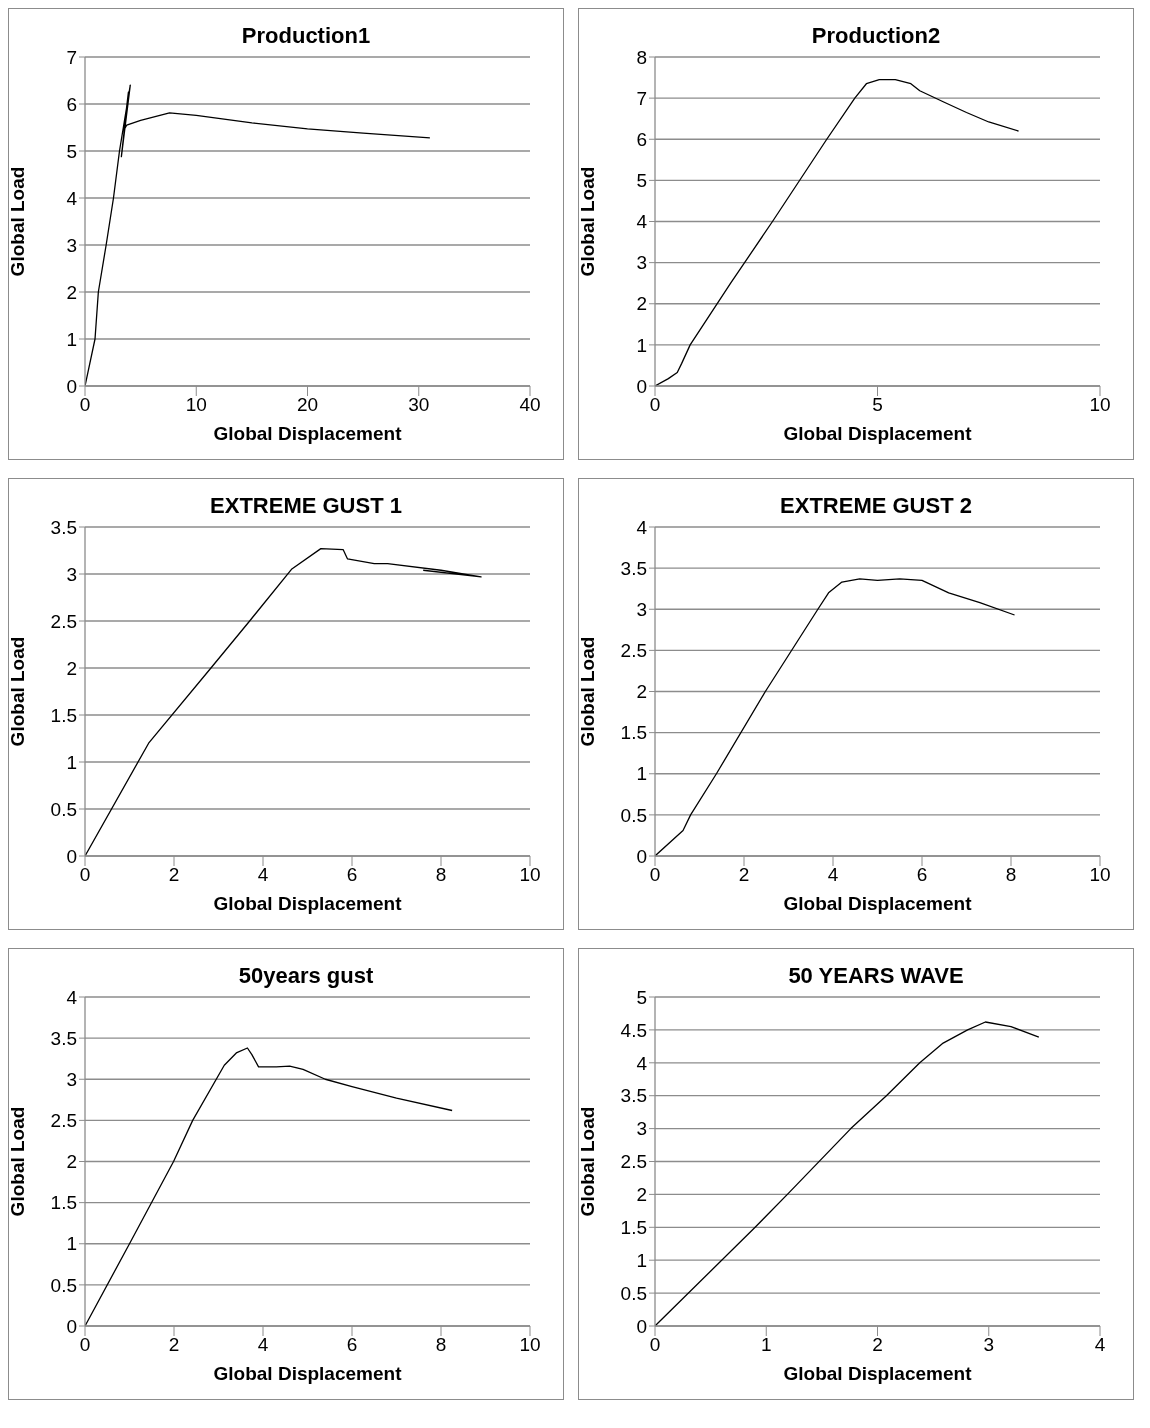 The image size is (1150, 1428). What do you see at coordinates (641, 57) in the screenshot?
I see `y-tick-label: 8` at bounding box center [641, 57].